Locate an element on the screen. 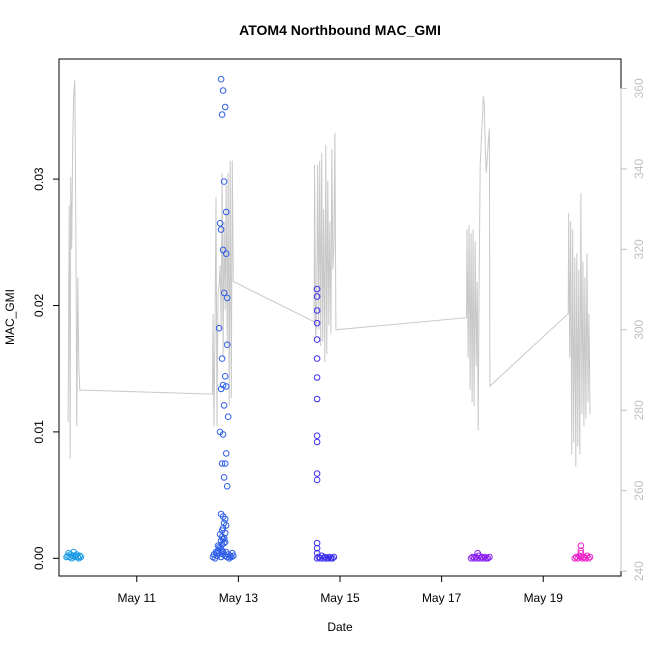 This screenshot has height=650, width=650. x-tick-label: May 19 is located at coordinates (544, 598).